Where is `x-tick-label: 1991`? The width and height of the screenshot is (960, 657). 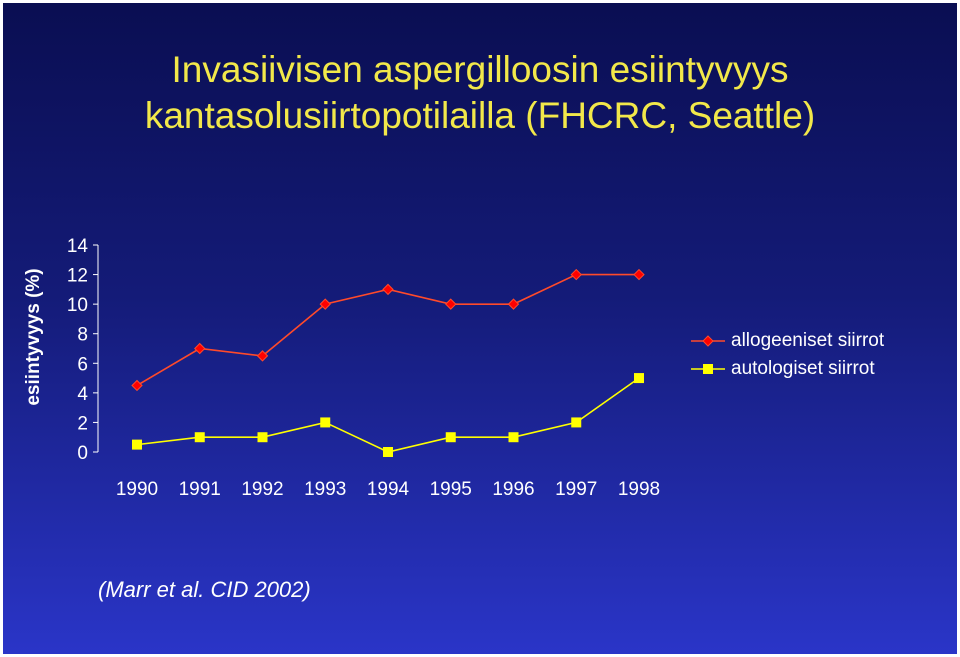 x-tick-label: 1991 is located at coordinates (200, 489).